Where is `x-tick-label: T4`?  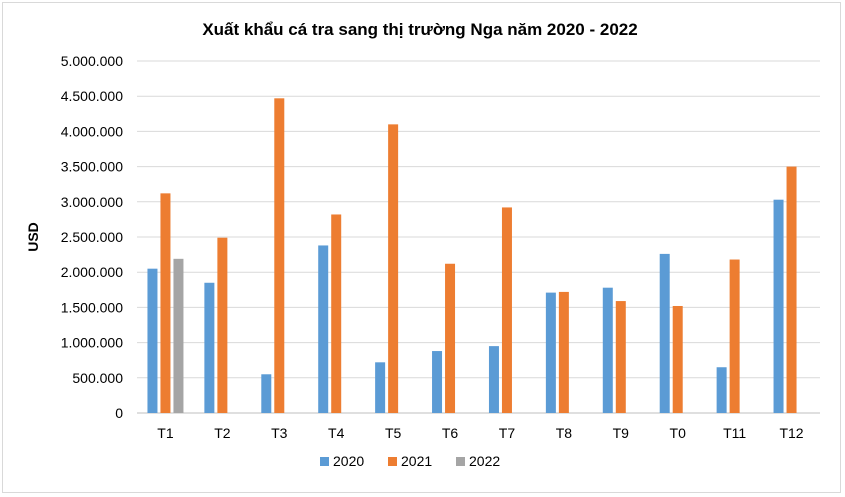
x-tick-label: T4 is located at coordinates (336, 433).